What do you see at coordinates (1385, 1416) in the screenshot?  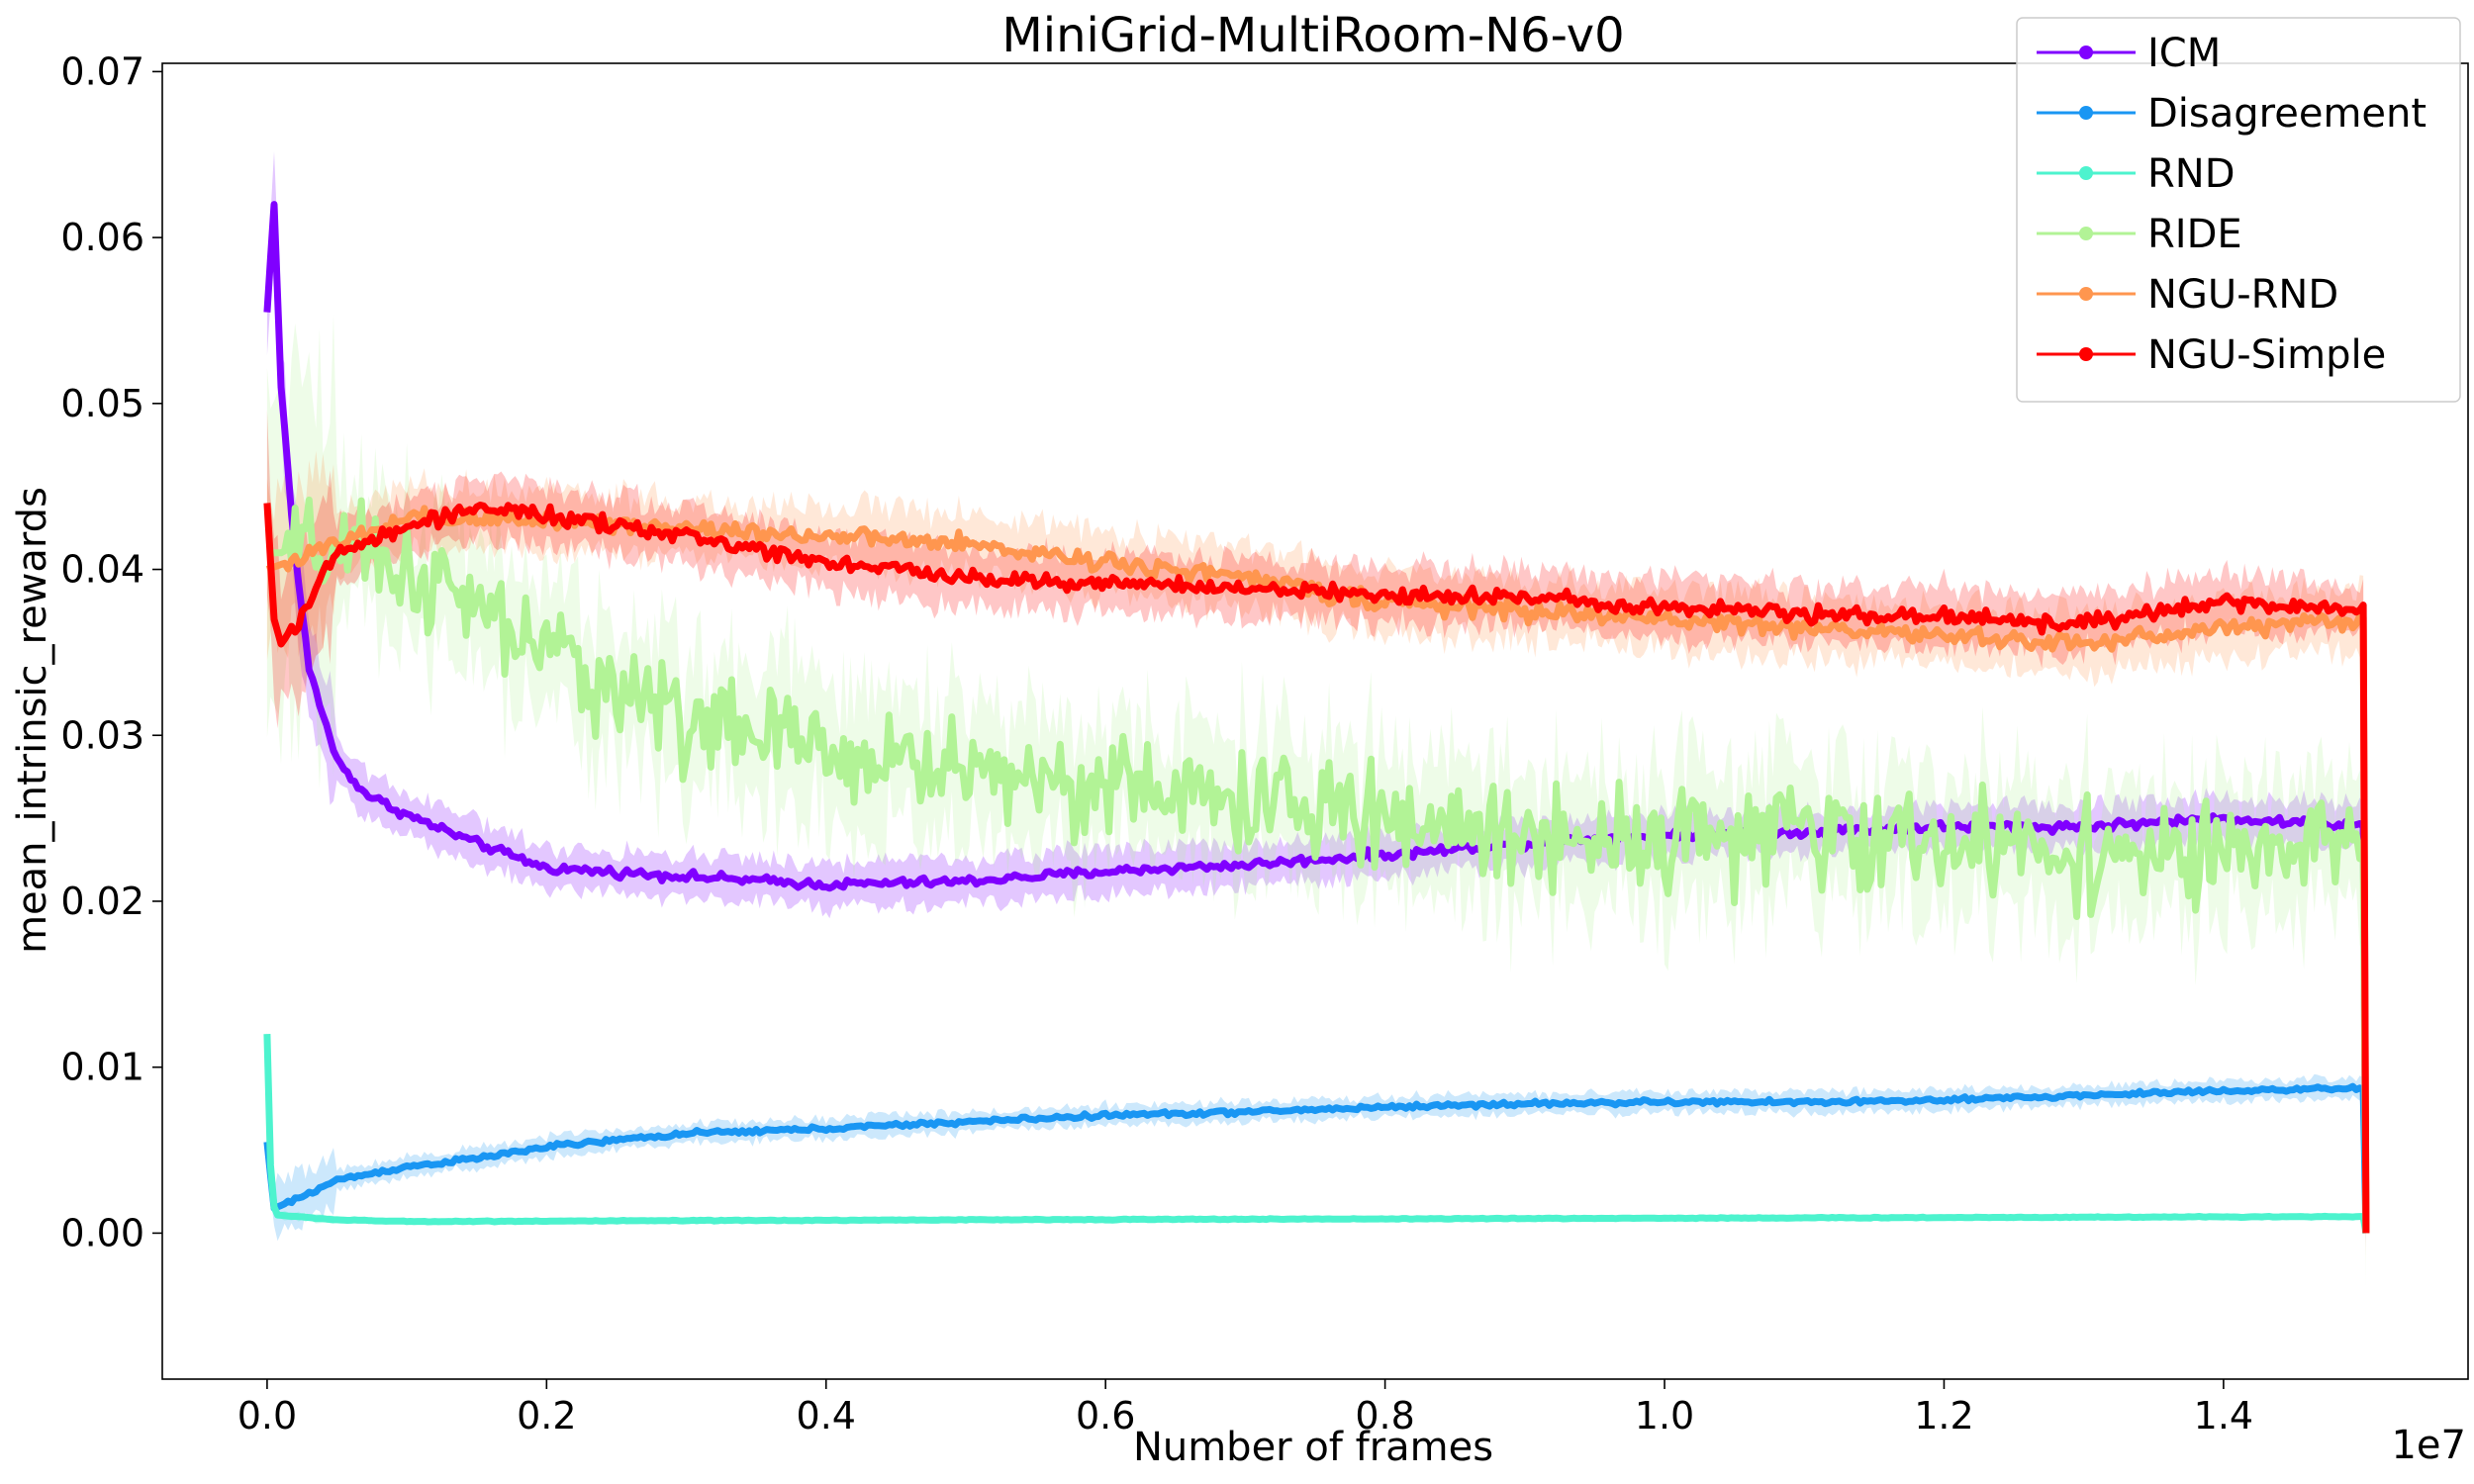 I see `x-tick-label: 0.8` at bounding box center [1385, 1416].